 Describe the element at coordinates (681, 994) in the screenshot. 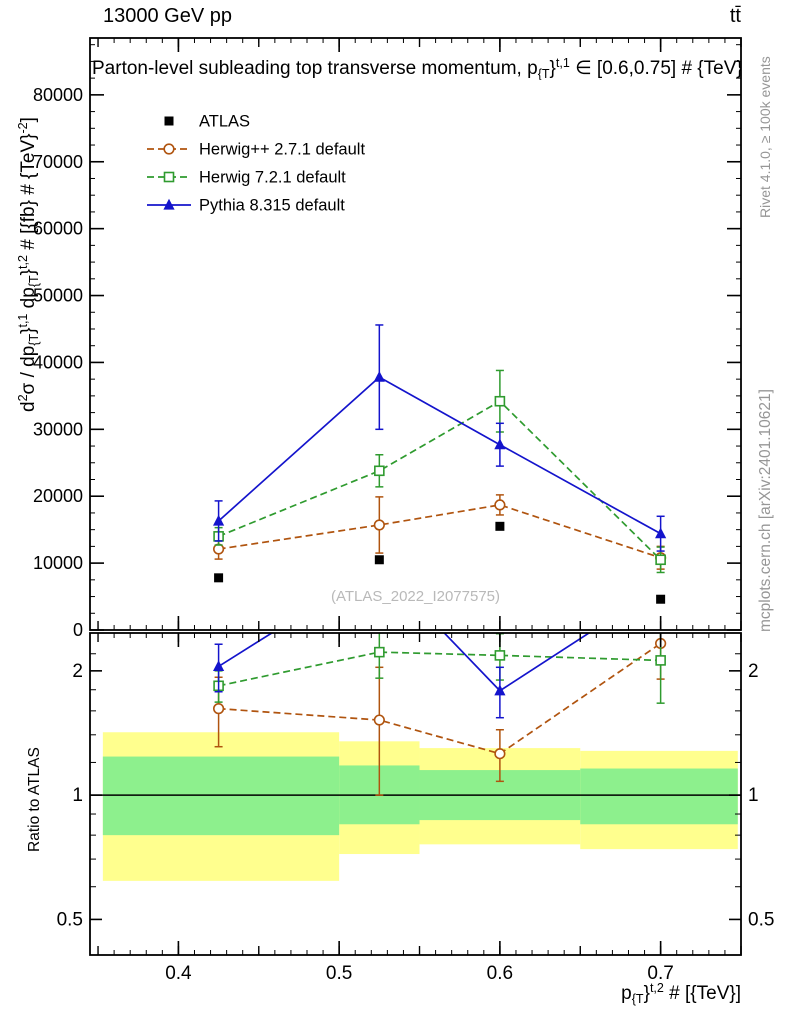

I see `x-axis-label: p{T}t,2 # [{TeV}]` at that location.